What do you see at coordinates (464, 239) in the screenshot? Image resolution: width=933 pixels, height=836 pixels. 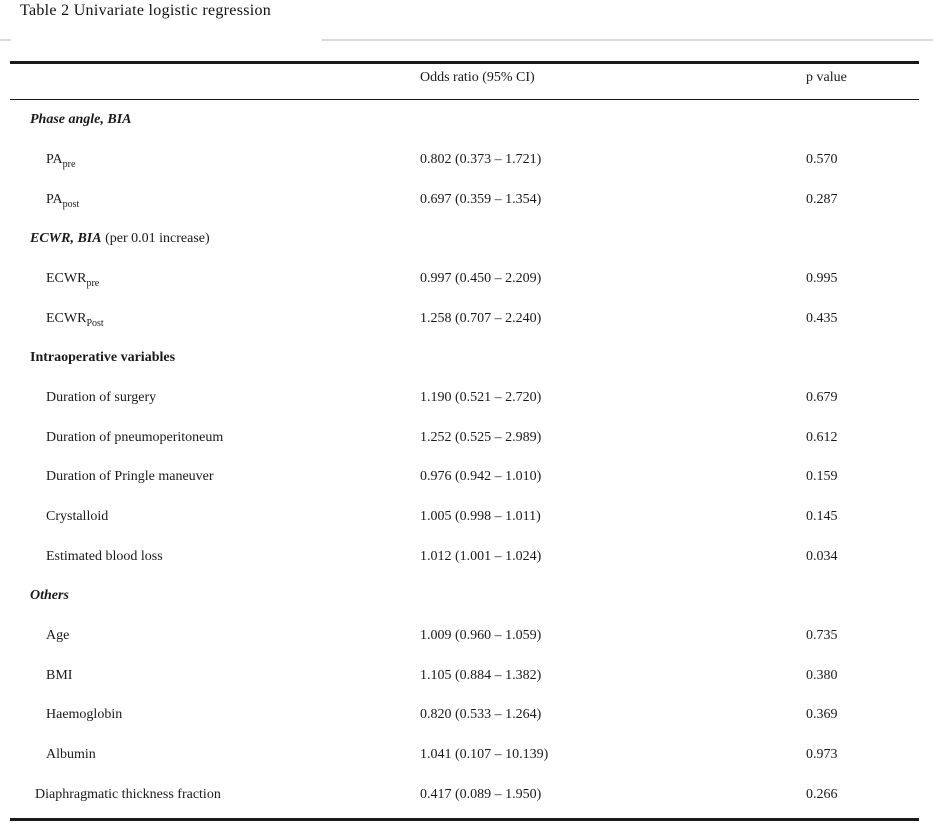 I see `table-row: ECWR, BIA (per 0.01 increase)` at bounding box center [464, 239].